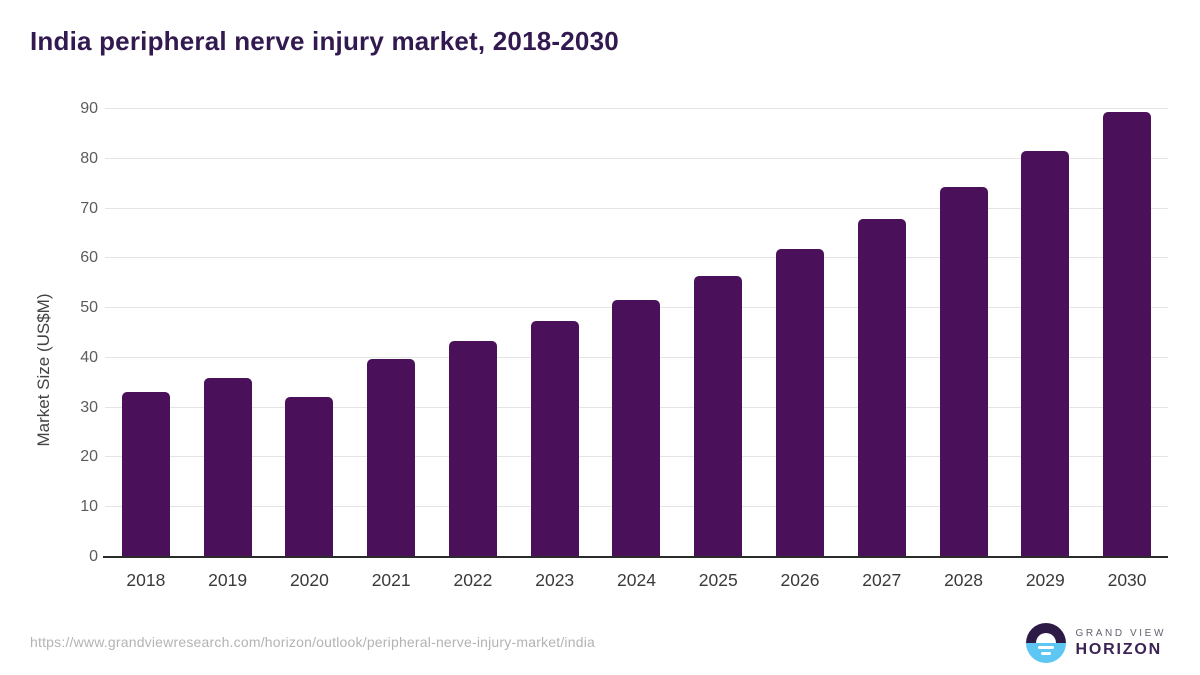 The image size is (1200, 675). I want to click on x-label-2029: 2029, so click(1045, 579).